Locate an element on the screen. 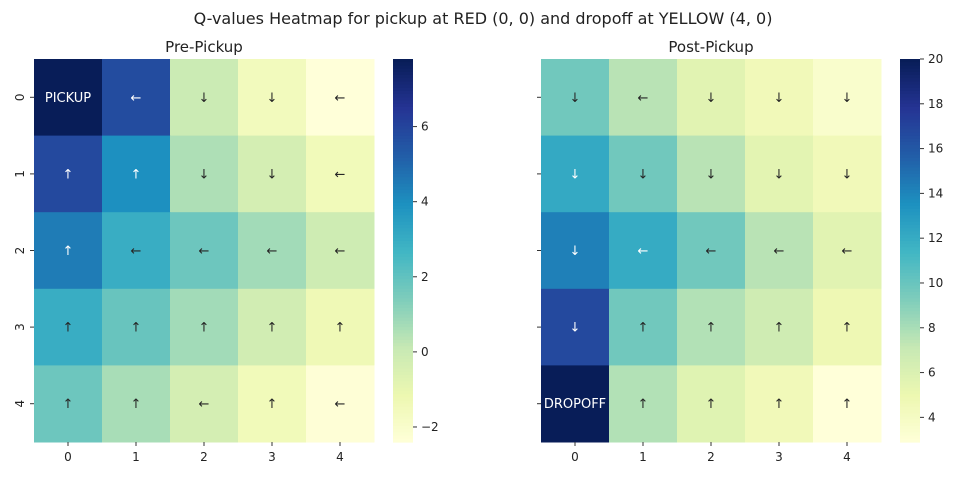 Image resolution: width=957 pixels, height=478 pixels. colorbar: −2 0 2 4 6 is located at coordinates (416, 251).